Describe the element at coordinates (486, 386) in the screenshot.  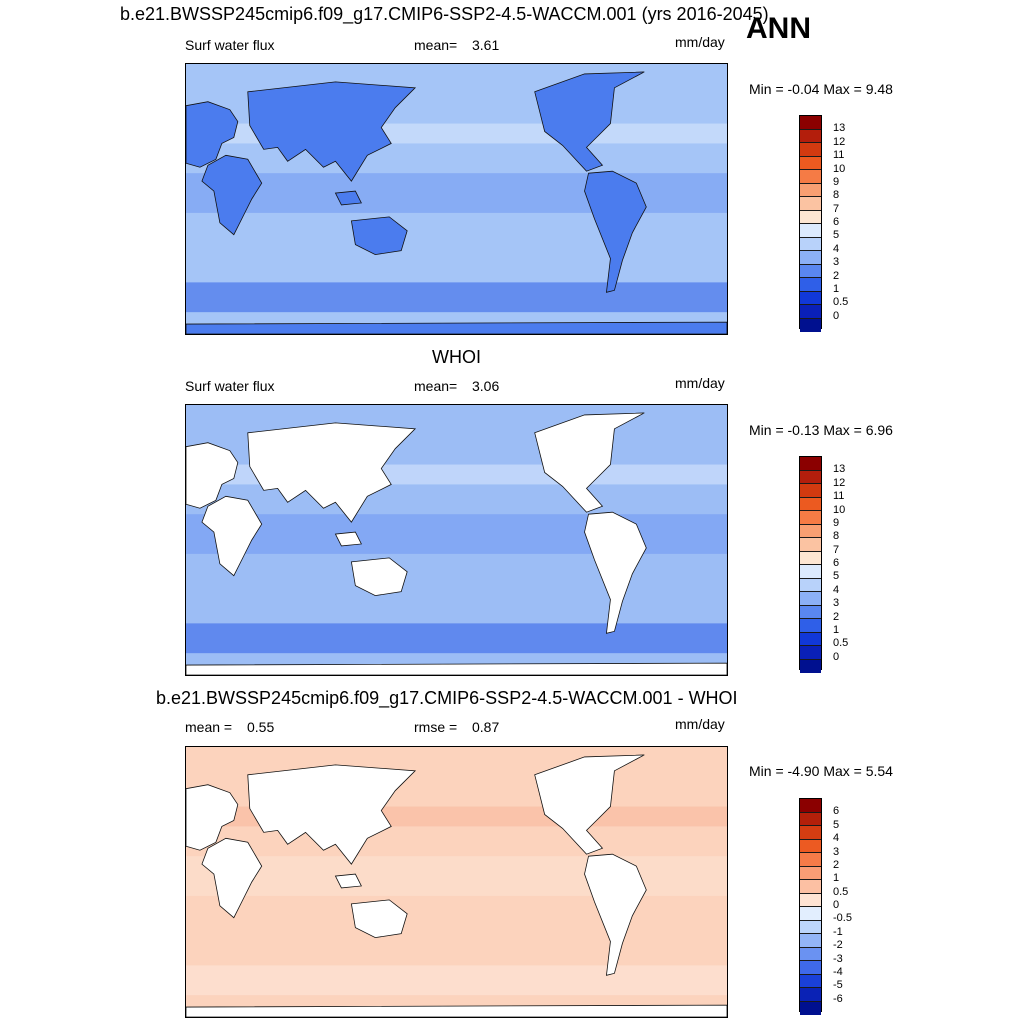
I see `panel2-mean-value: 3.06` at that location.